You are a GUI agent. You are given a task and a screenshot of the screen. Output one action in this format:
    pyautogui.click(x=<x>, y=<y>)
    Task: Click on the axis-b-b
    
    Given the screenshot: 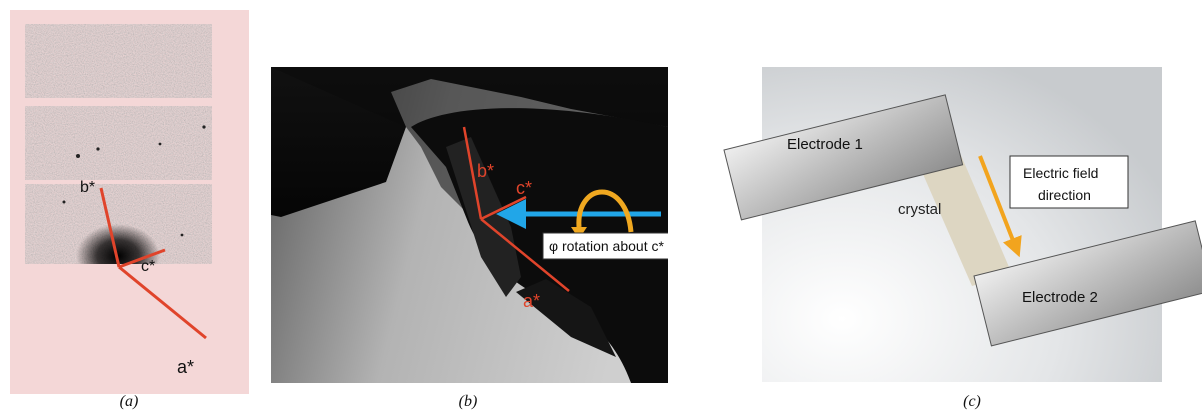 What is the action you would take?
    pyautogui.click(x=472, y=173)
    